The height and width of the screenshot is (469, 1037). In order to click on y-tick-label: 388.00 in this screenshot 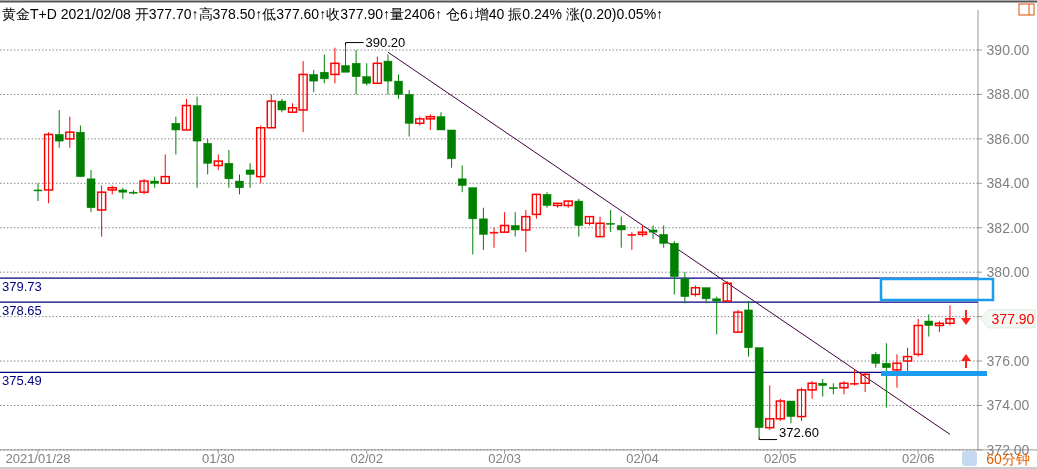, I will do `click(1008, 94)`.